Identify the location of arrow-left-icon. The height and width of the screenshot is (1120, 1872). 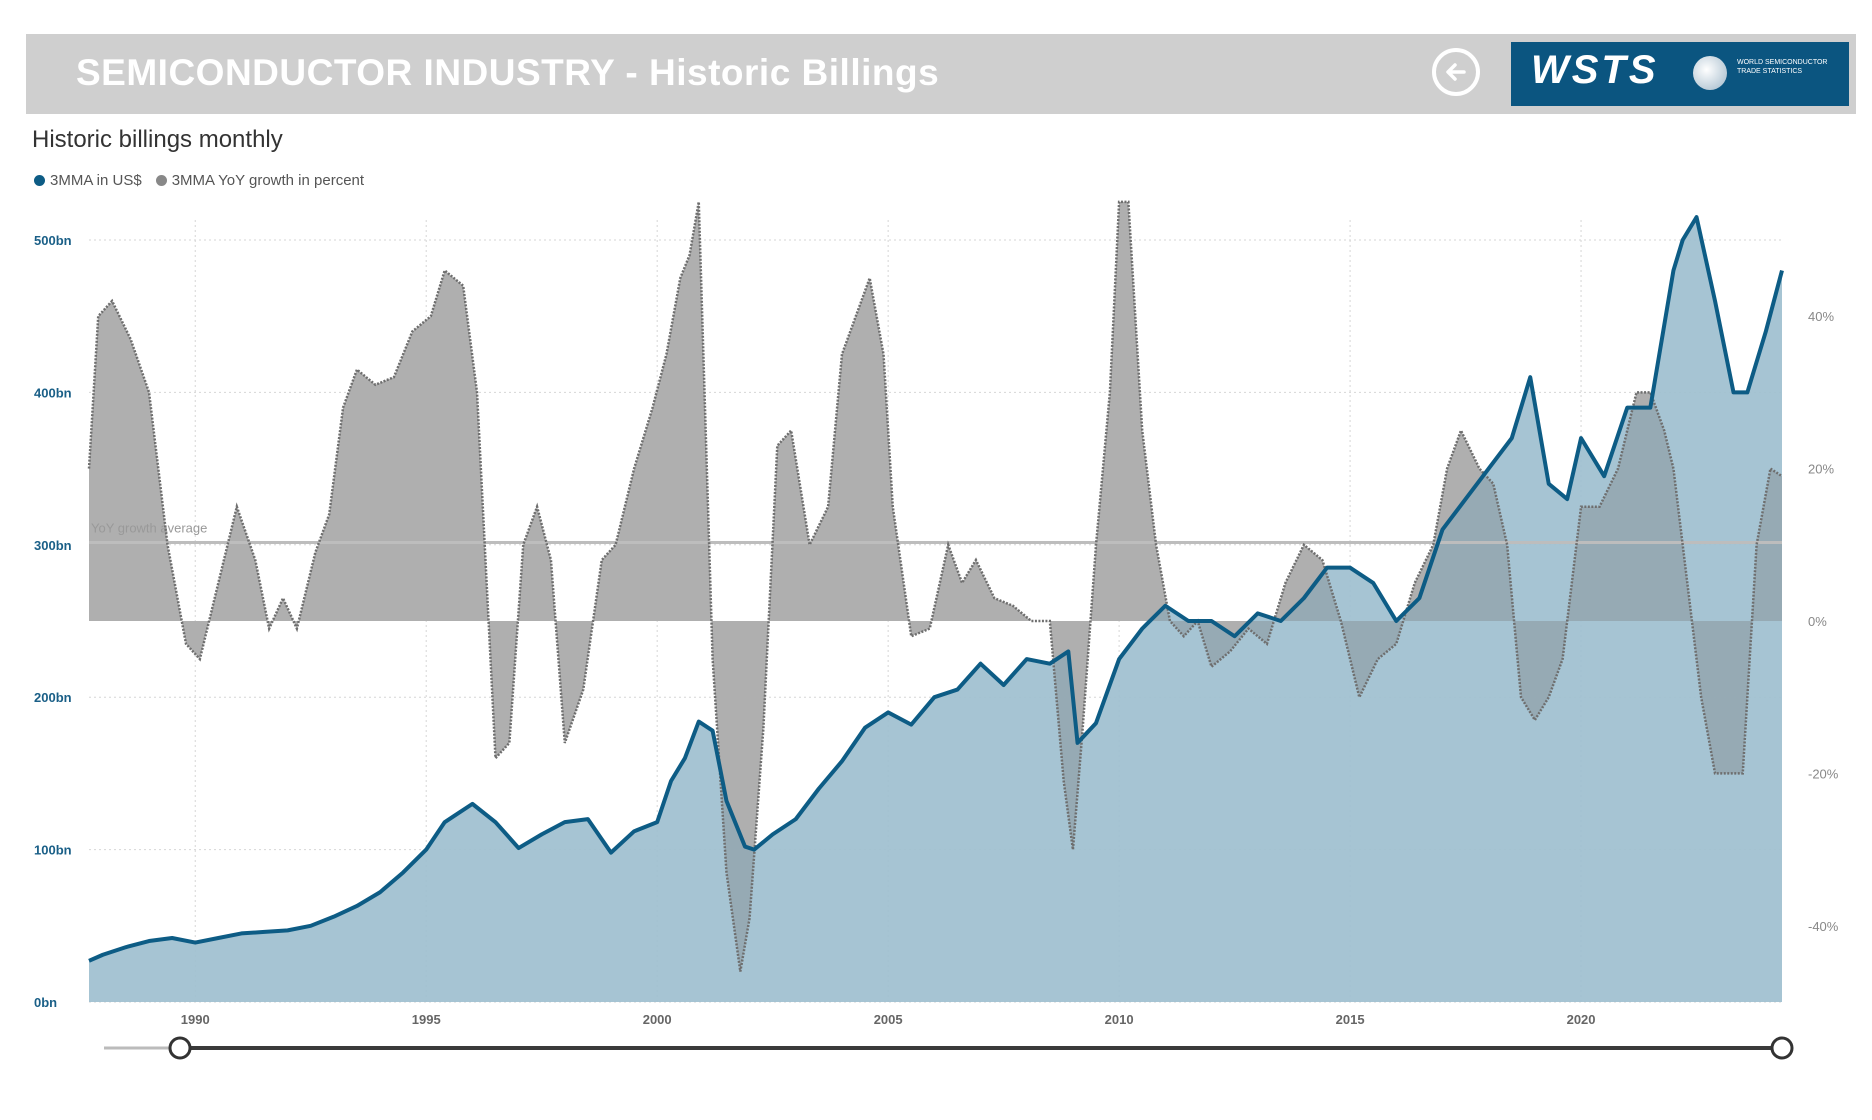
(1456, 72).